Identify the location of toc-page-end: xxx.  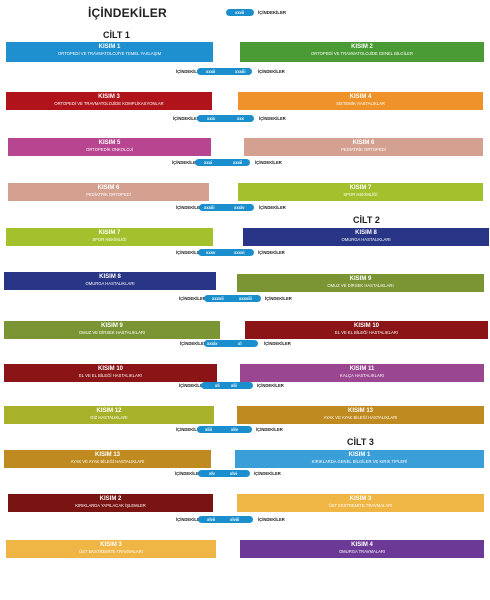
(240, 118).